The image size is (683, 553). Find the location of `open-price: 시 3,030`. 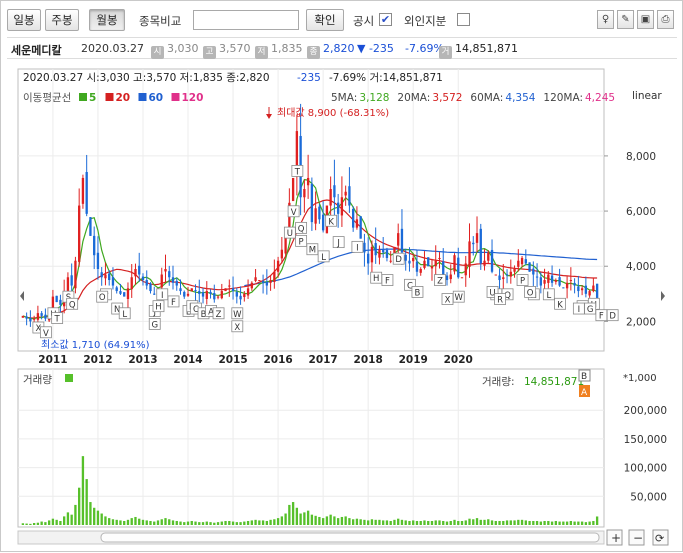

open-price: 시 3,030 is located at coordinates (175, 50).